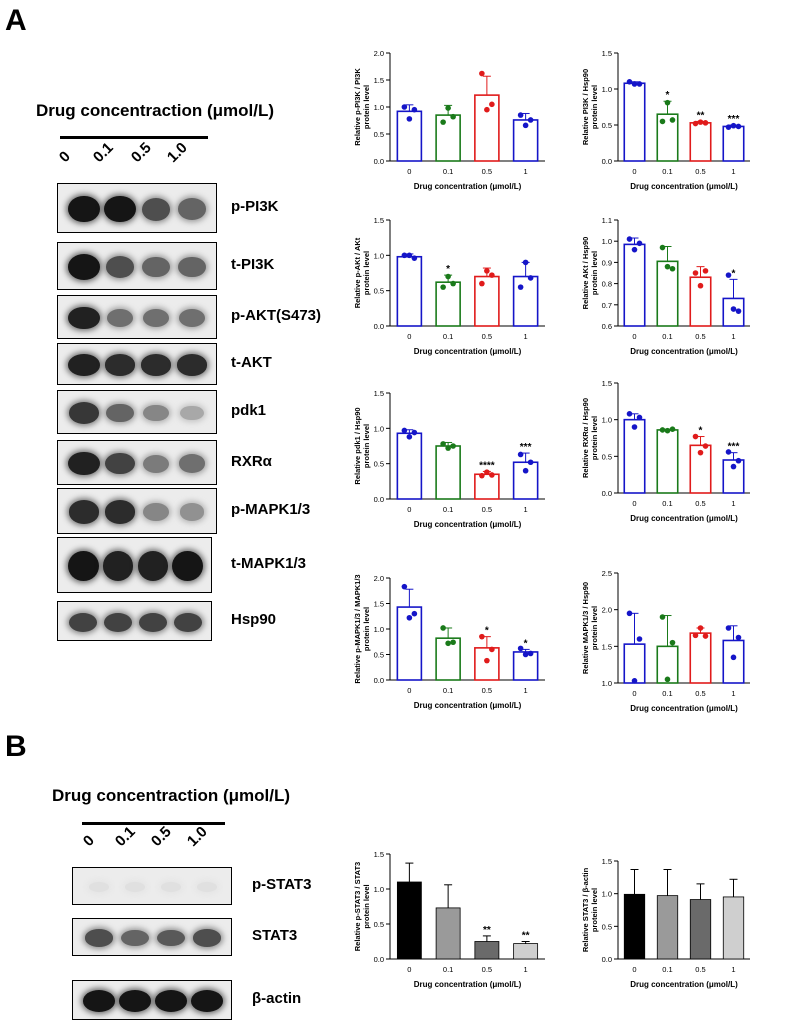  What do you see at coordinates (357, 272) in the screenshot?
I see `y-axis-label-line: Relative p-AKt / AKt` at bounding box center [357, 272].